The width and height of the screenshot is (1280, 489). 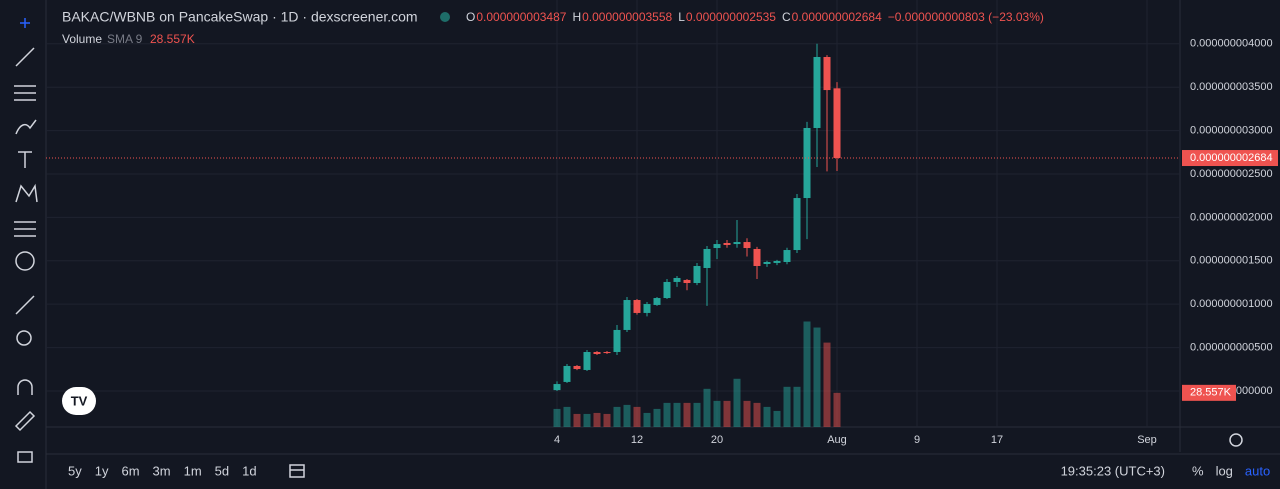 I want to click on zoom-tool, so click(x=24, y=338).